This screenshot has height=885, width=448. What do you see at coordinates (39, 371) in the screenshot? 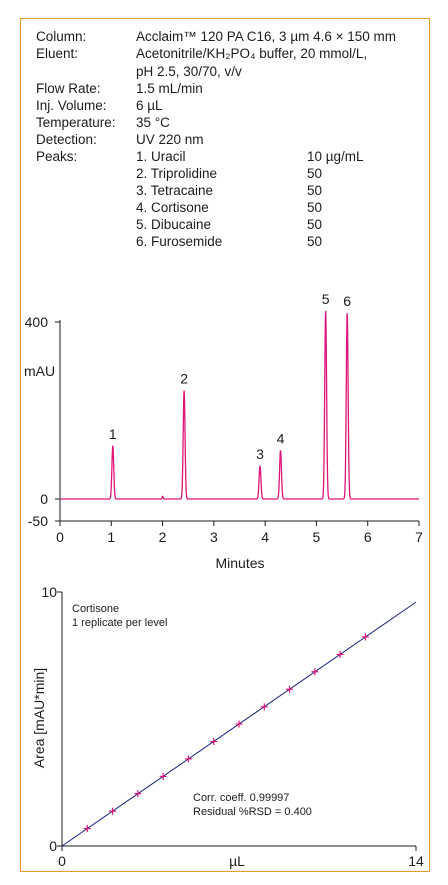
I see `chrom-ylabel: mAU` at bounding box center [39, 371].